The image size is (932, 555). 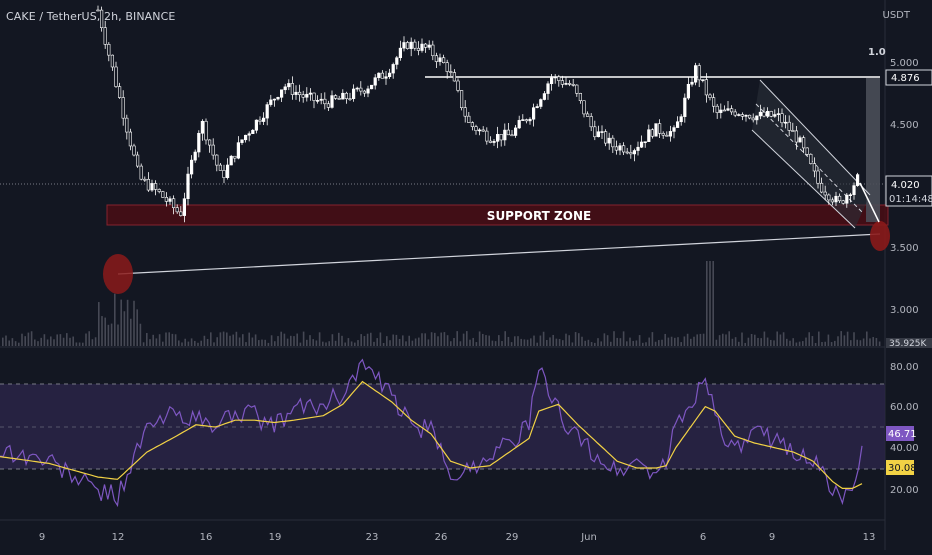 I want to click on channel-upper-line, so click(x=815, y=137).